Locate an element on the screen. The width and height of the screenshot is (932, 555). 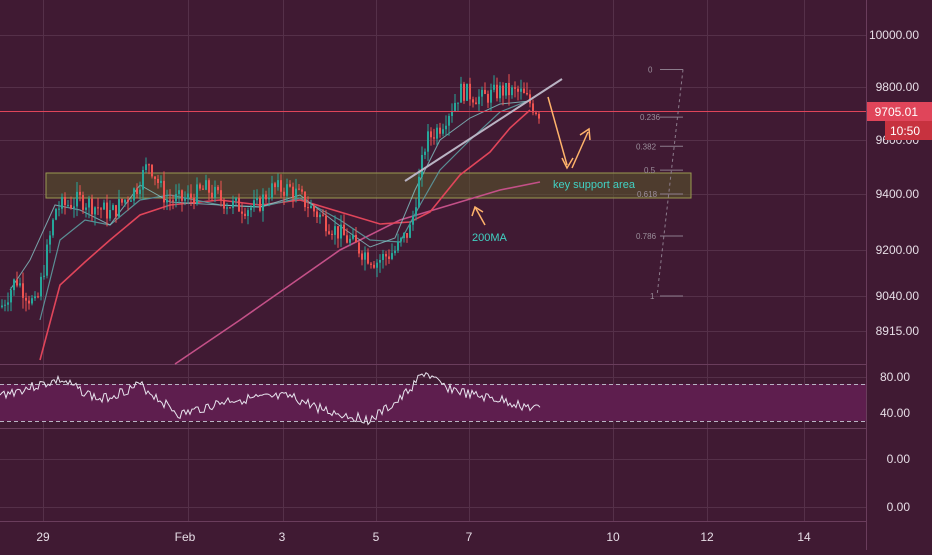
support-zone is located at coordinates (368, 185).